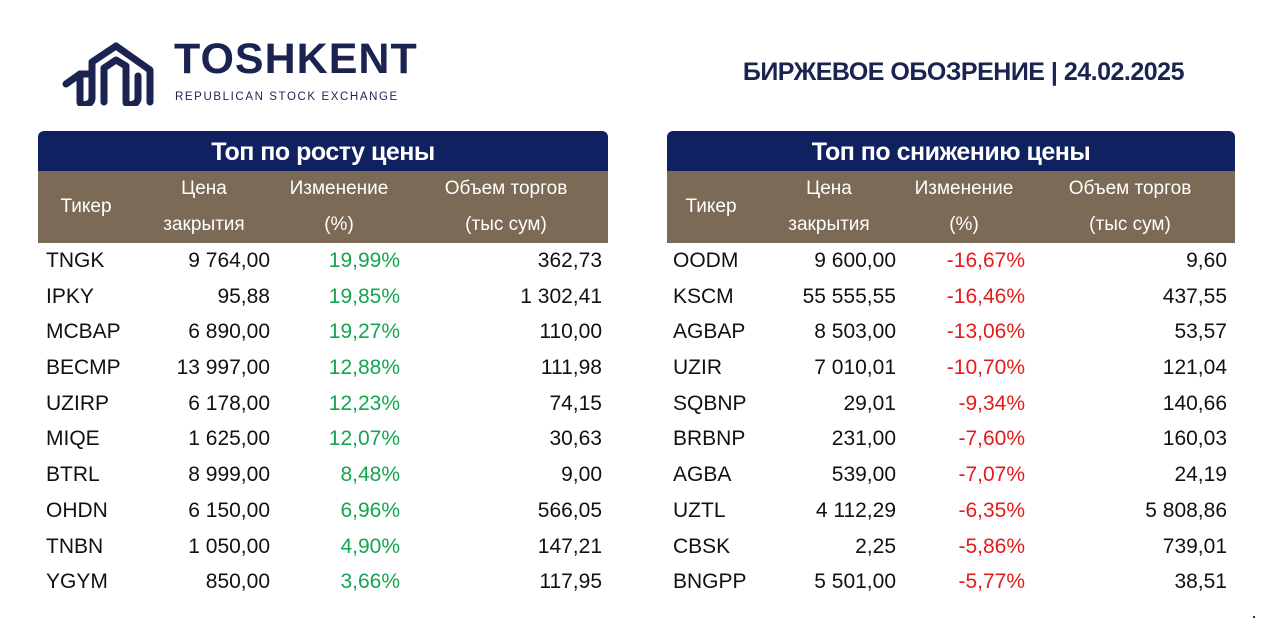 The width and height of the screenshot is (1274, 625). What do you see at coordinates (323, 404) in the screenshot?
I see `table-row: UZIRP 6 178,00 12,23% 74,15` at bounding box center [323, 404].